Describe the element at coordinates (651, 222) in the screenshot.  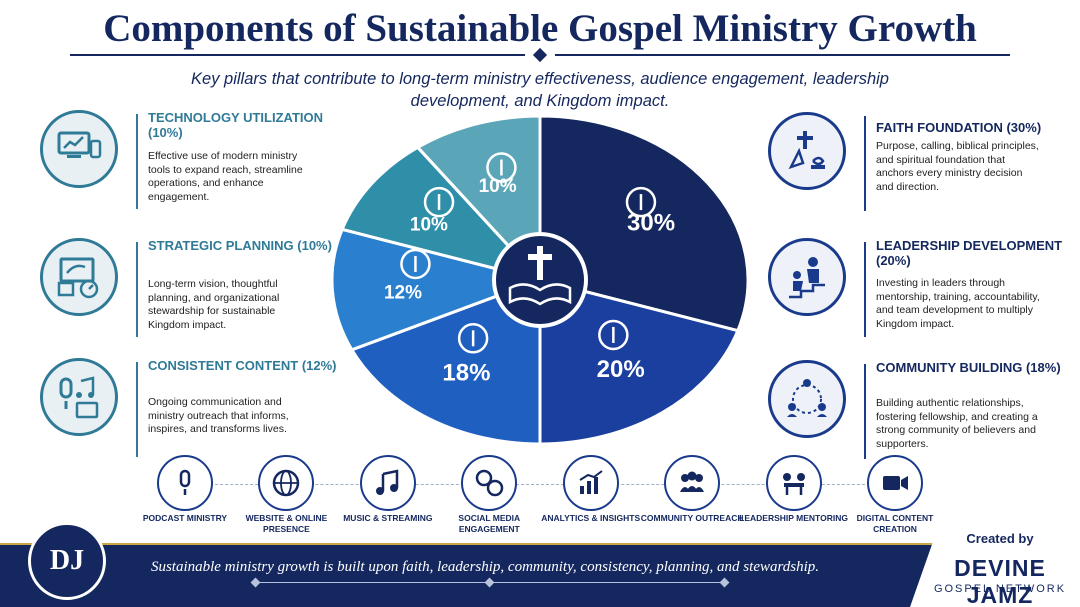
I see `pie-slice-label: 30%` at that location.